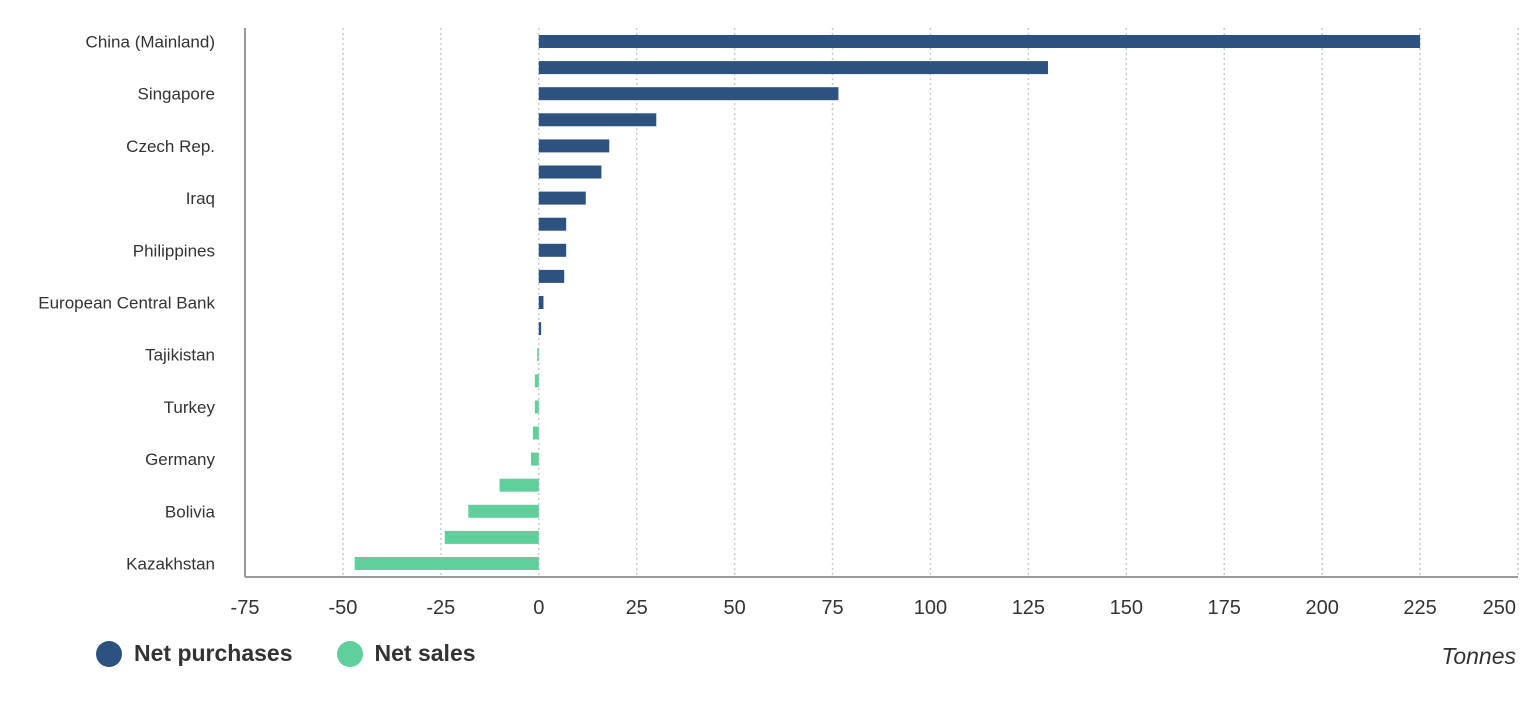 This screenshot has width=1536, height=708. I want to click on category-label: Kazakhstan, so click(170, 564).